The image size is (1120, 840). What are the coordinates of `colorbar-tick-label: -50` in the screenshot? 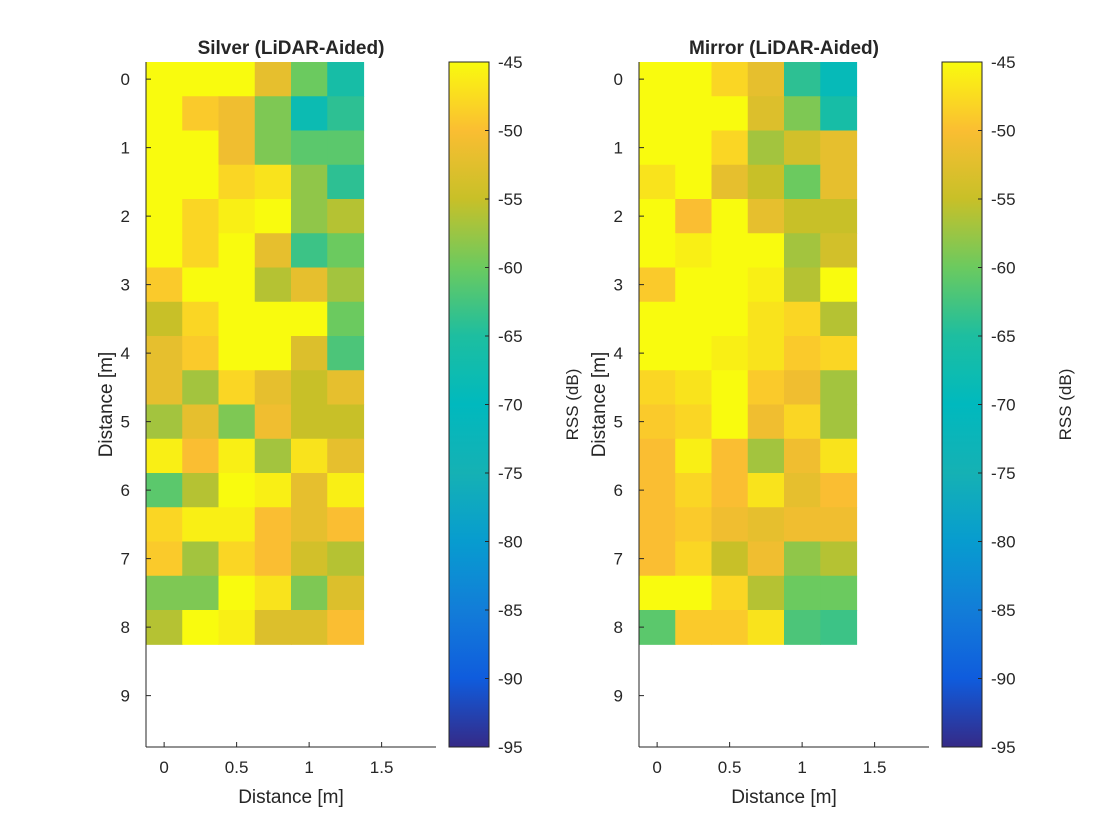 It's located at (1003, 131).